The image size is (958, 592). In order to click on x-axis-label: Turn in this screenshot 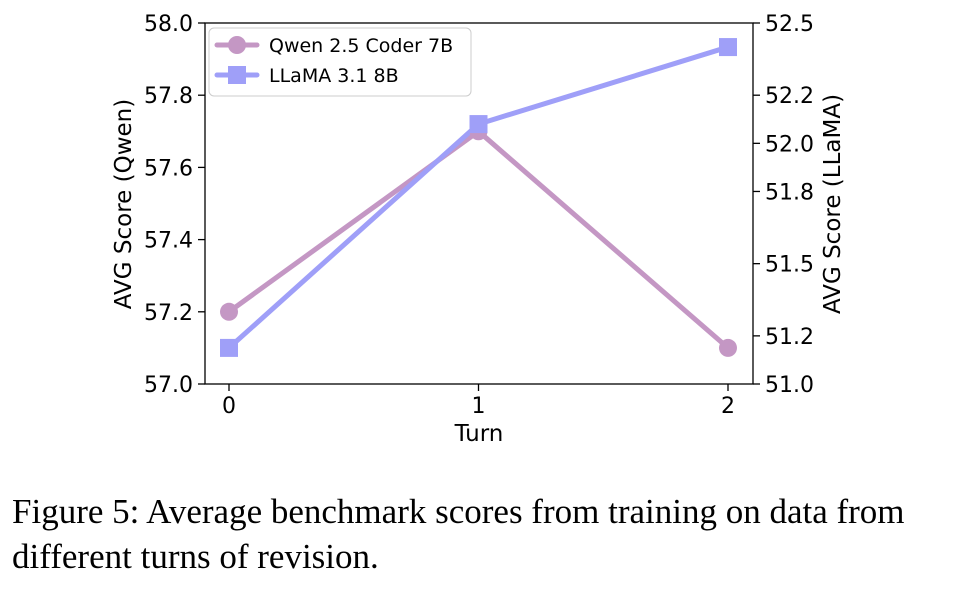, I will do `click(479, 434)`.